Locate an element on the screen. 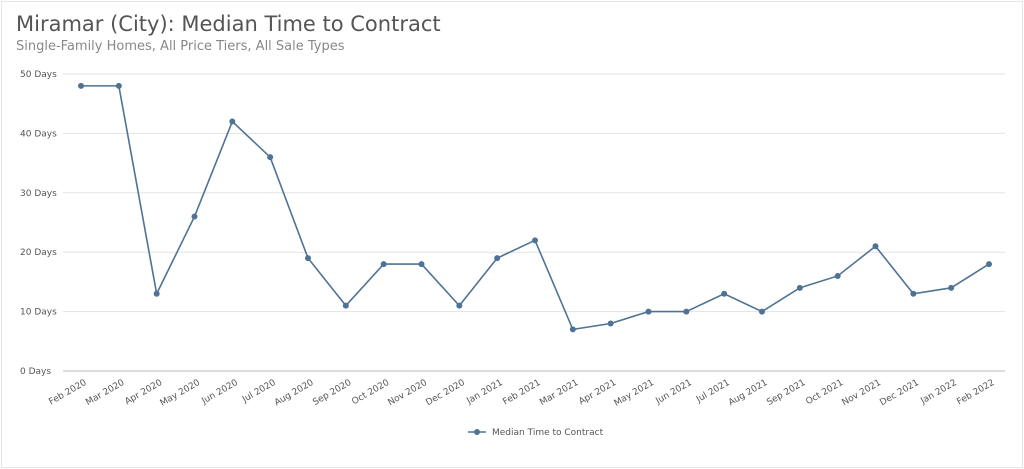 The height and width of the screenshot is (469, 1024). x-tick-label: Apr 2021 is located at coordinates (597, 392).